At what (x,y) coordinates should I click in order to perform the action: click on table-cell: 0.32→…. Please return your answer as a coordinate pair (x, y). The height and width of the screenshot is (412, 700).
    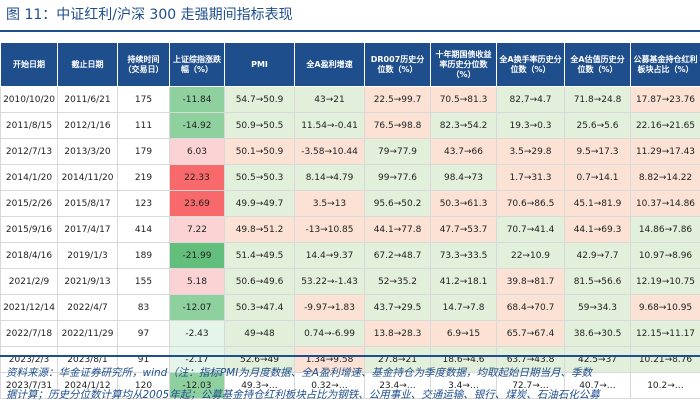
    Looking at the image, I should click on (329, 385).